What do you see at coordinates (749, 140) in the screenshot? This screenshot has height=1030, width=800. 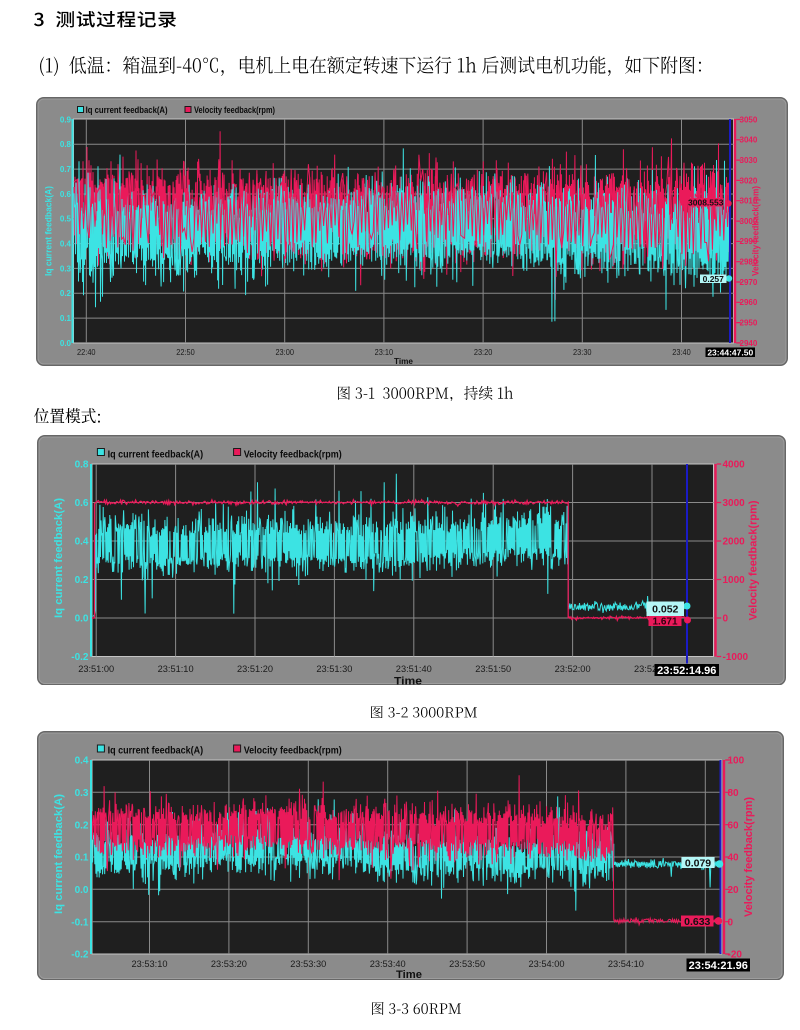 I see `svg-text: 3040` at bounding box center [749, 140].